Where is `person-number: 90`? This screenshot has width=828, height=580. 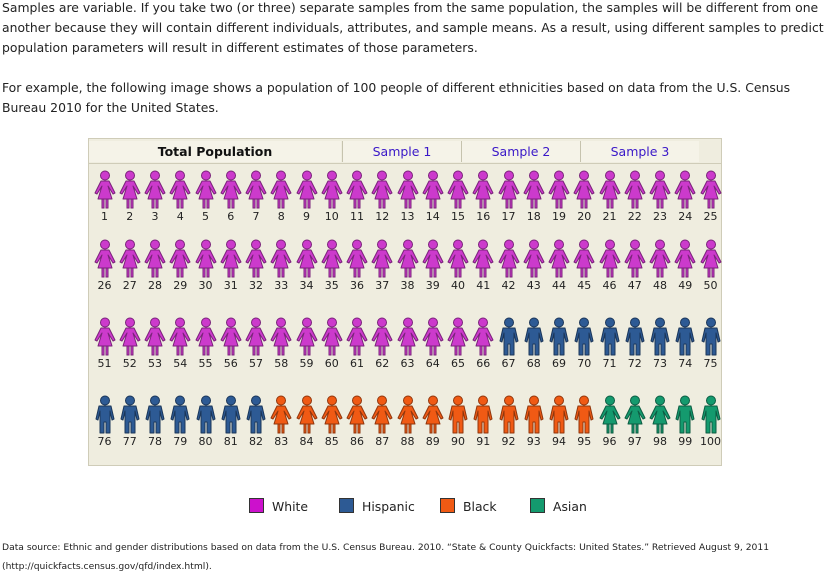
person-number: 90 is located at coordinates (458, 441).